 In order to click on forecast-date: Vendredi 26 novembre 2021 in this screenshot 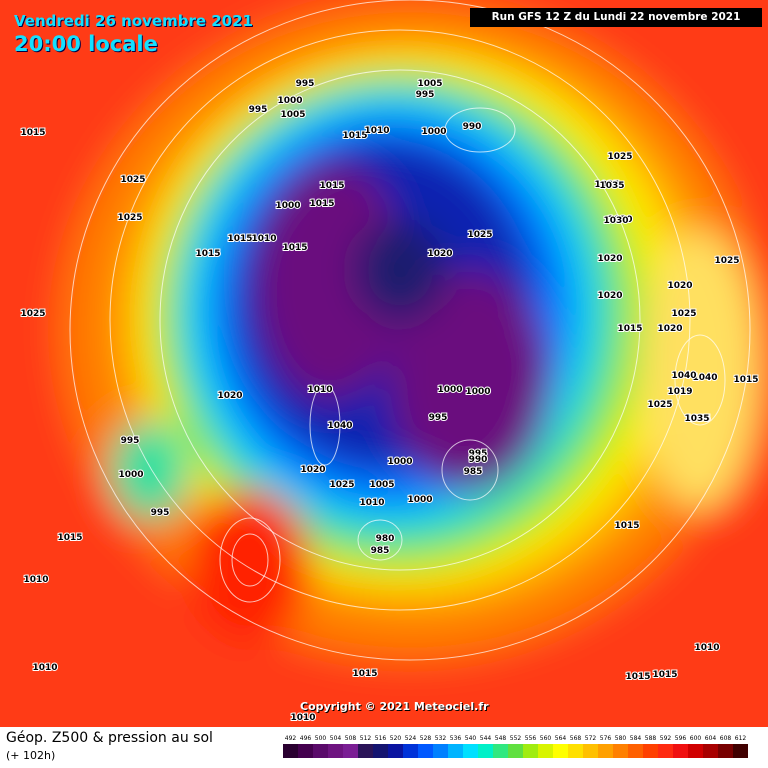, I will do `click(133, 21)`.